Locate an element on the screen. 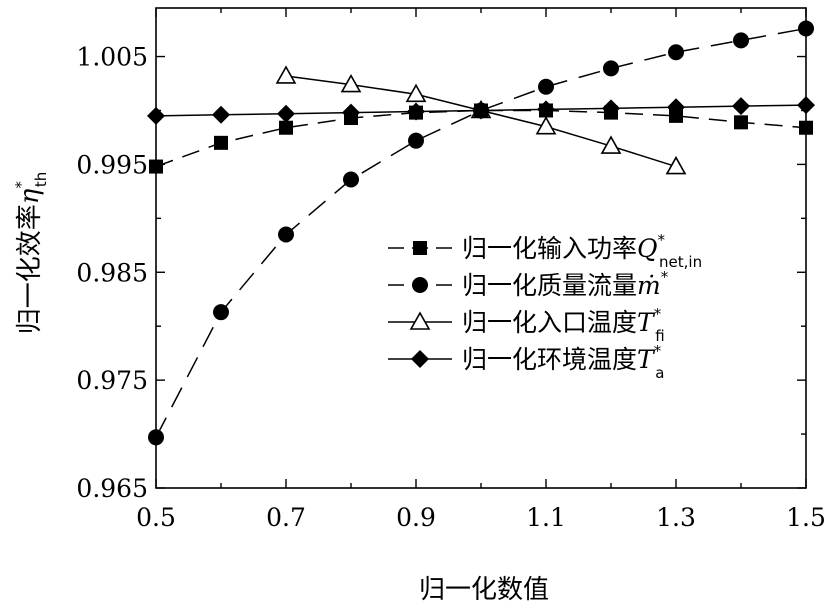 The height and width of the screenshot is (616, 839). legend-label: 归一化环境温度T* a is located at coordinates (563, 362).